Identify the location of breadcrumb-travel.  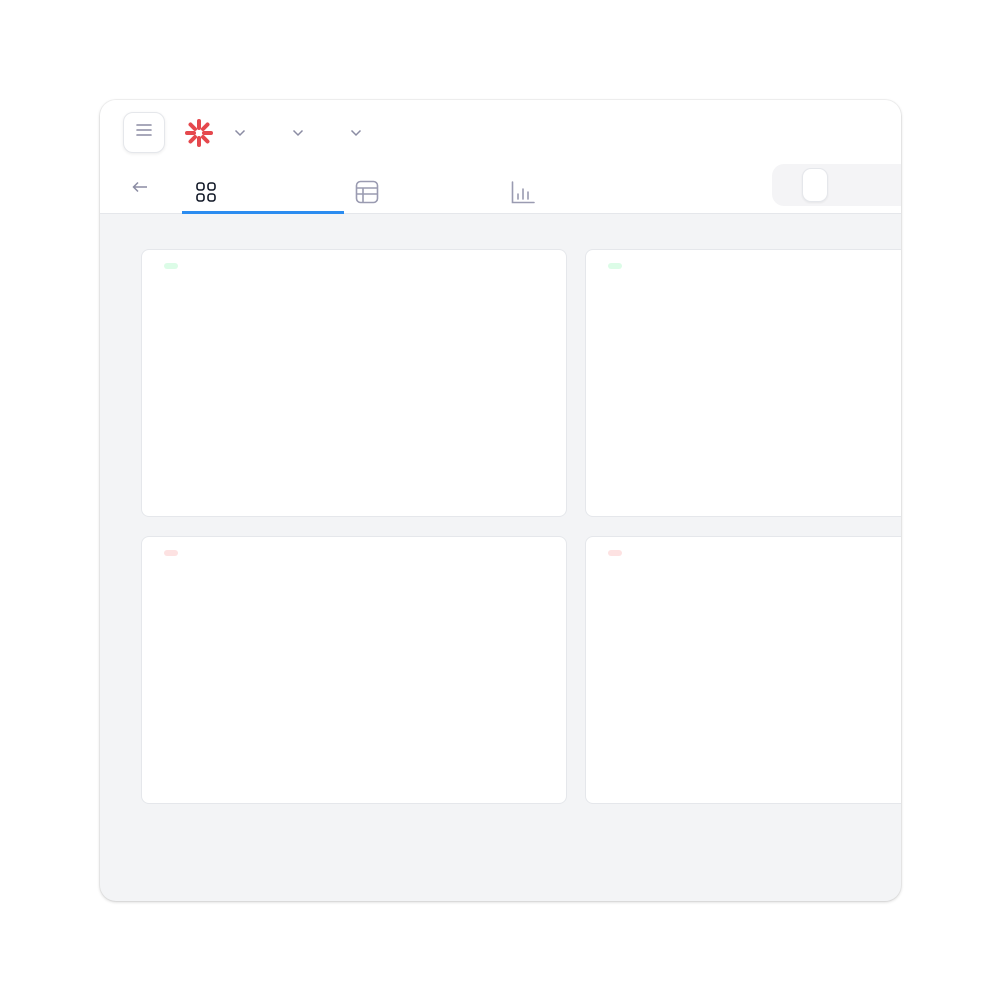
(355, 133).